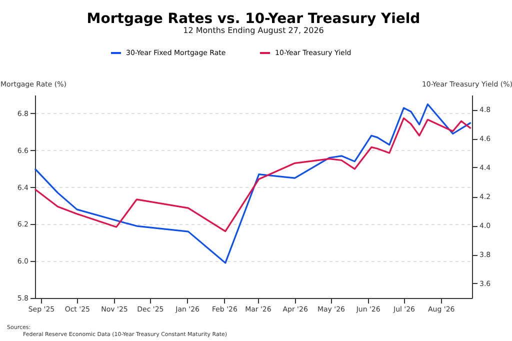  I want to click on chart-subtitle: 12 Months Ending August 27, 2026, so click(253, 30).